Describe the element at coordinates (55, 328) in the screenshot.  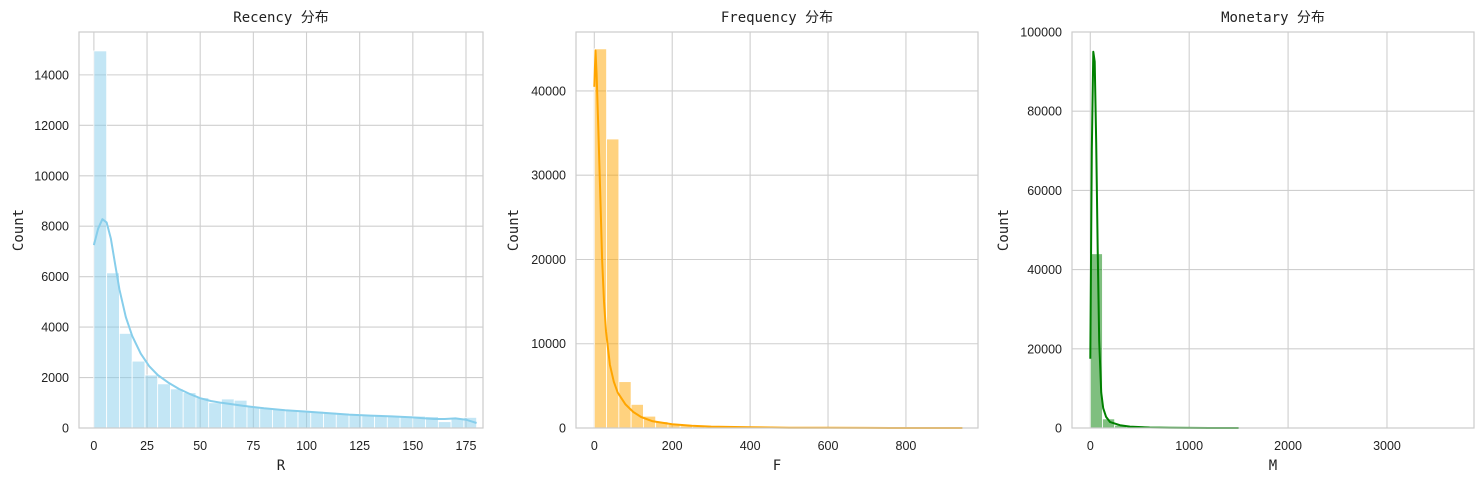
I see `y-tick-label: 4000` at that location.